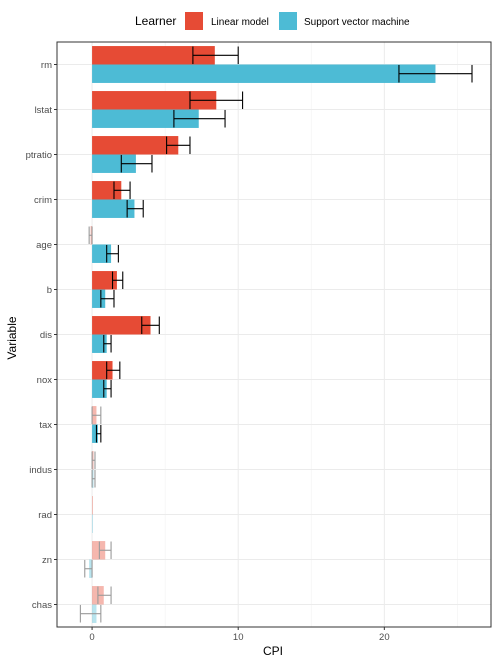  I want to click on bar-b-linear-model, so click(104, 280).